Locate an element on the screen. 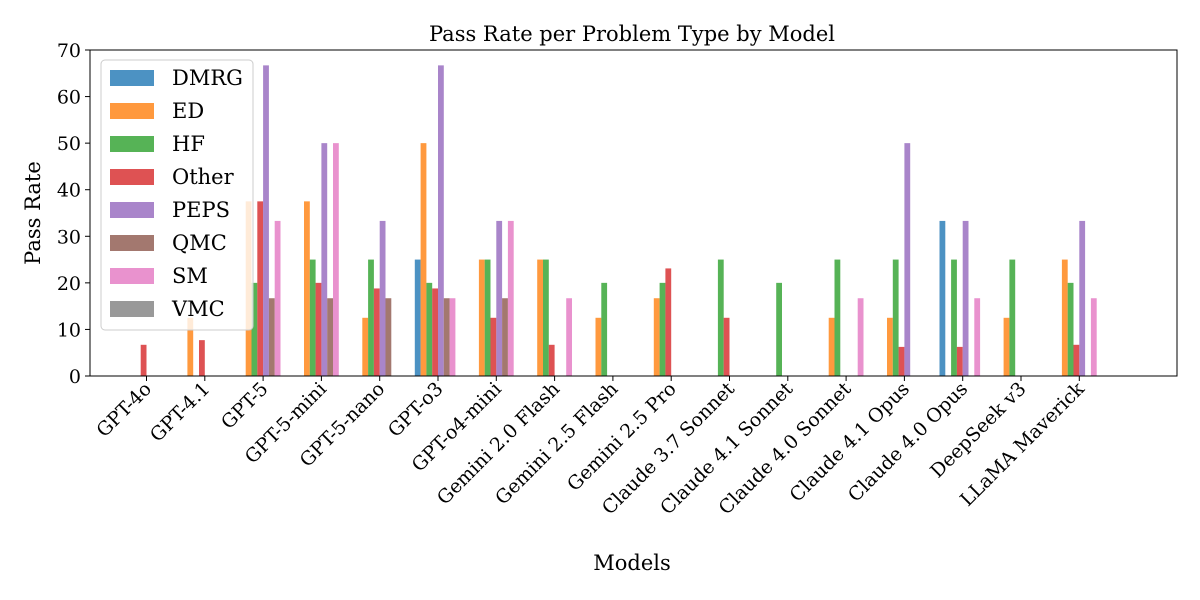  x-axis-label: Models is located at coordinates (632, 563).